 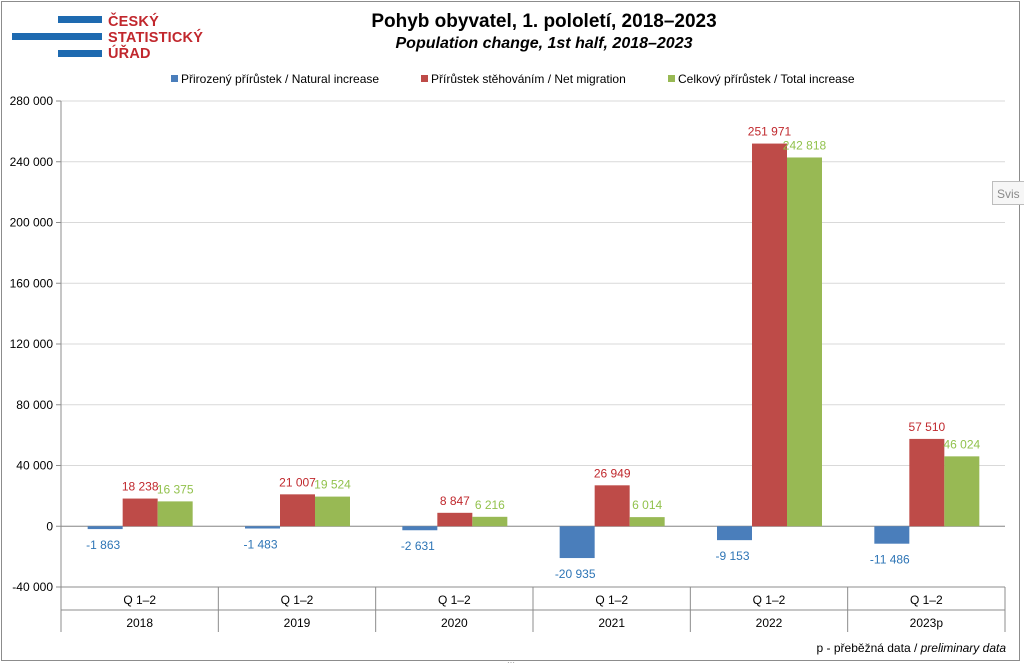 I want to click on data-label: 21 007, so click(x=297, y=482).